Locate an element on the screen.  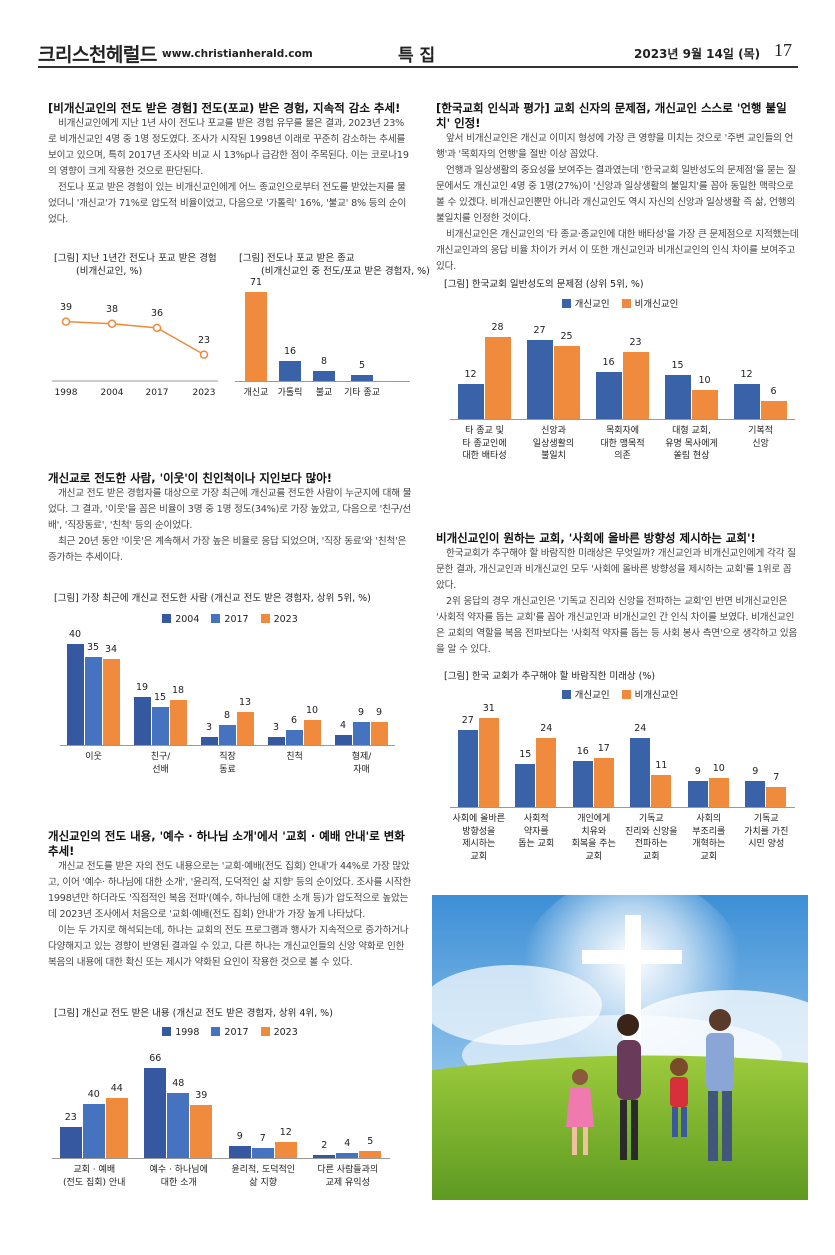
category-label: 목회자에 대한 맹목적 의존 is located at coordinates (622, 443).